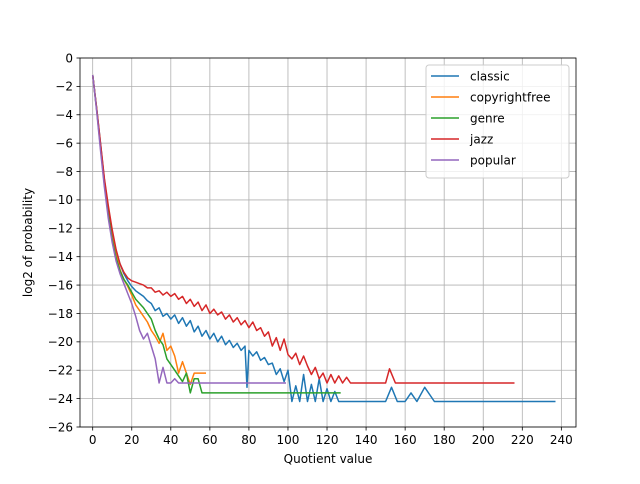 This screenshot has width=640, height=484. What do you see at coordinates (490, 76) in the screenshot?
I see `legend-label-classic: classic` at bounding box center [490, 76].